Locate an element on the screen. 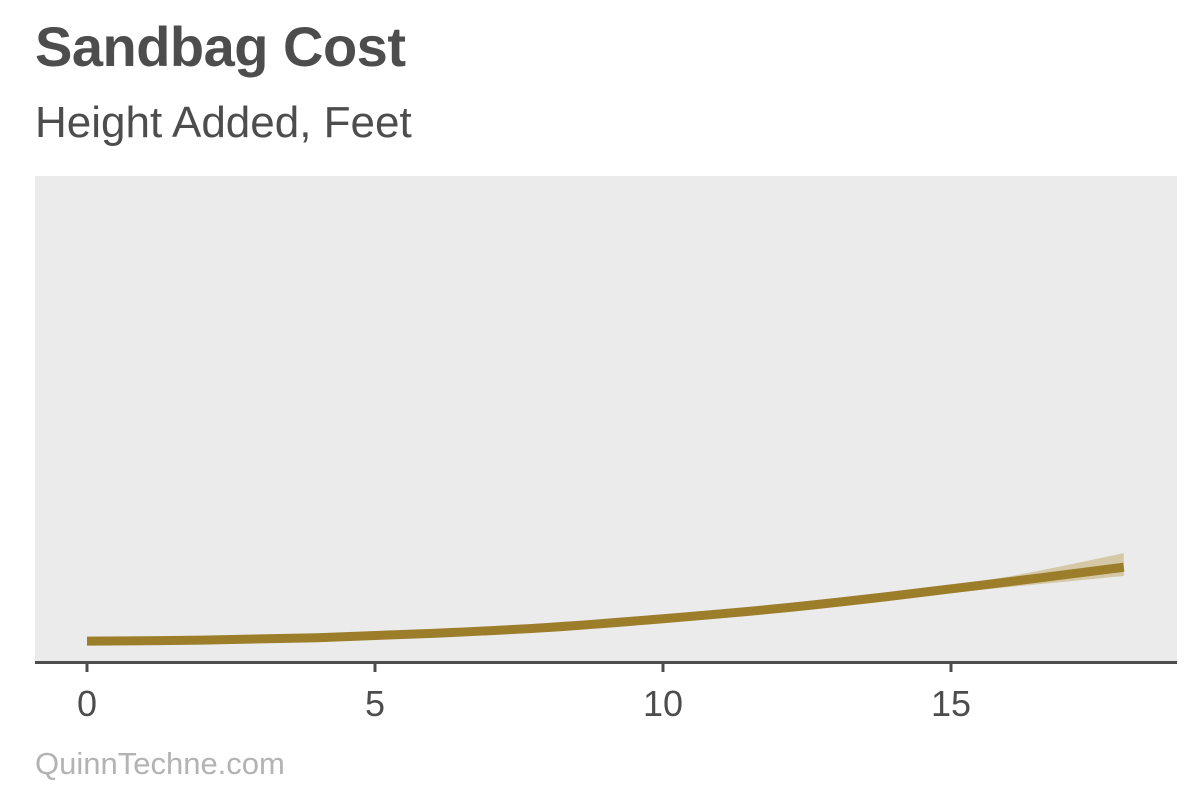  chart-subtitle: Height Added, Feet is located at coordinates (223, 122).